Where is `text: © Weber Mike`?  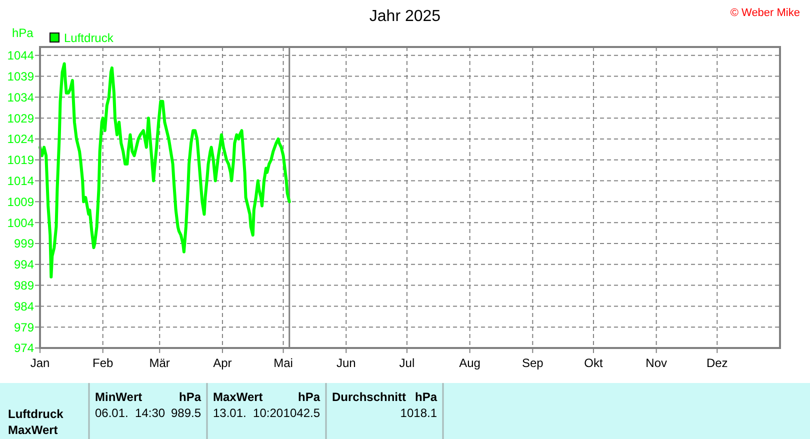 text: © Weber Mike is located at coordinates (765, 13).